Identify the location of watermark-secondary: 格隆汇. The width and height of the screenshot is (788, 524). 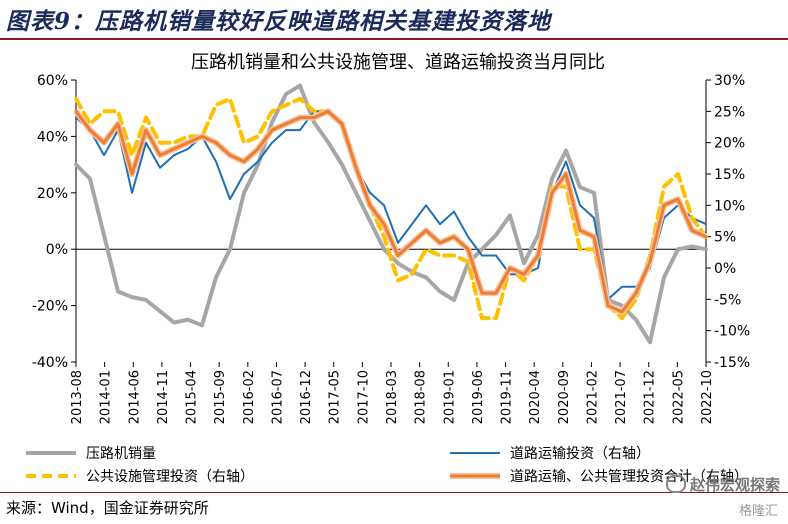
(758, 511).